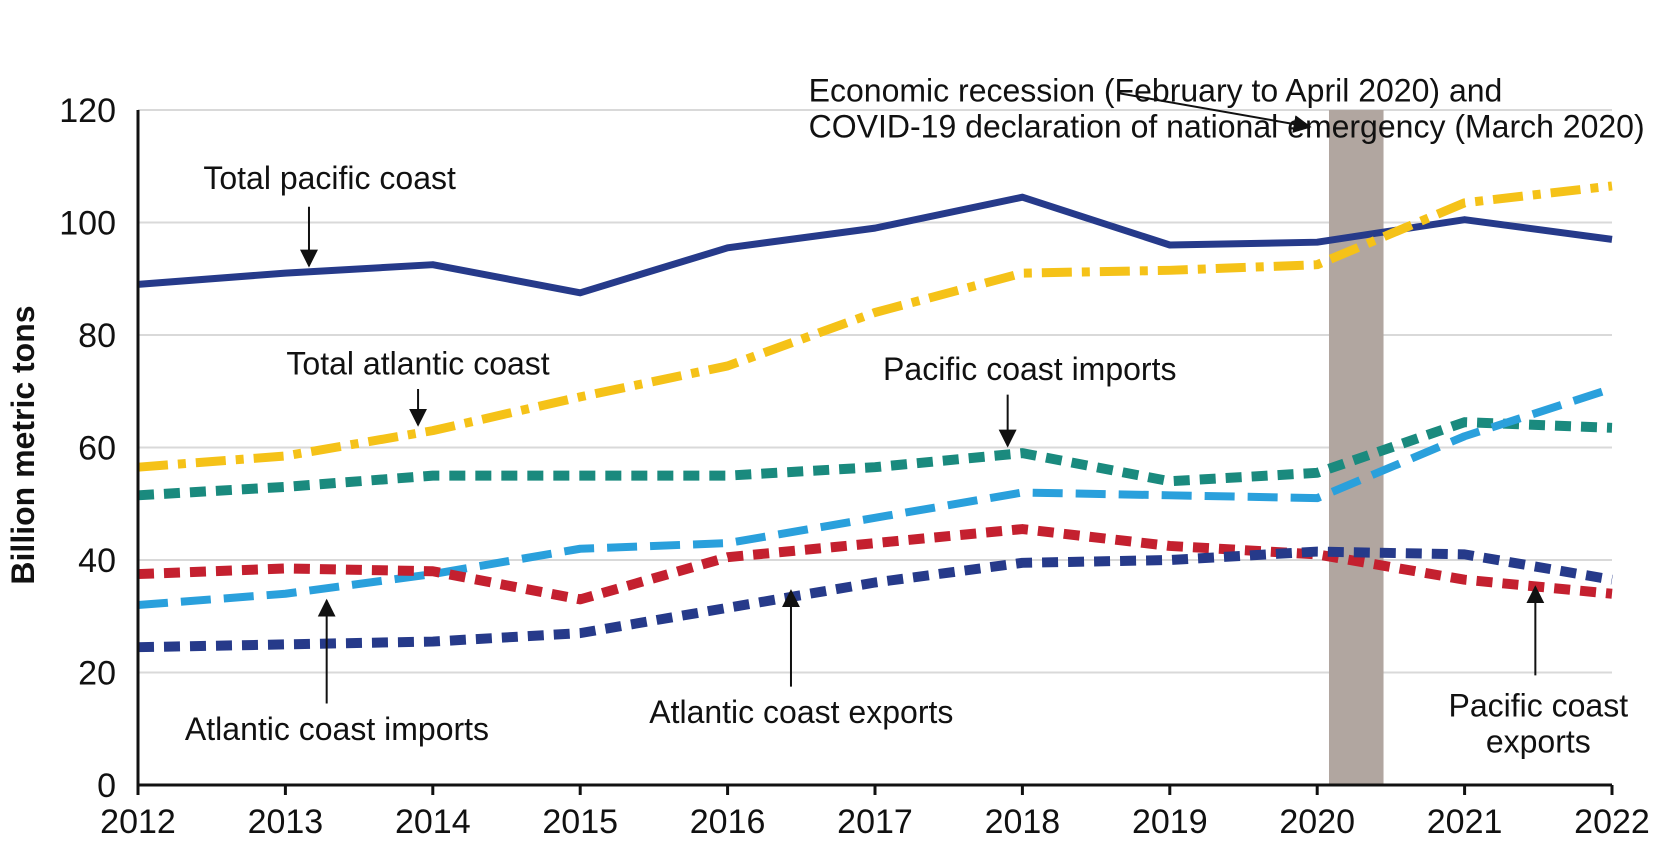  I want to click on recession-shading, so click(1356, 447).